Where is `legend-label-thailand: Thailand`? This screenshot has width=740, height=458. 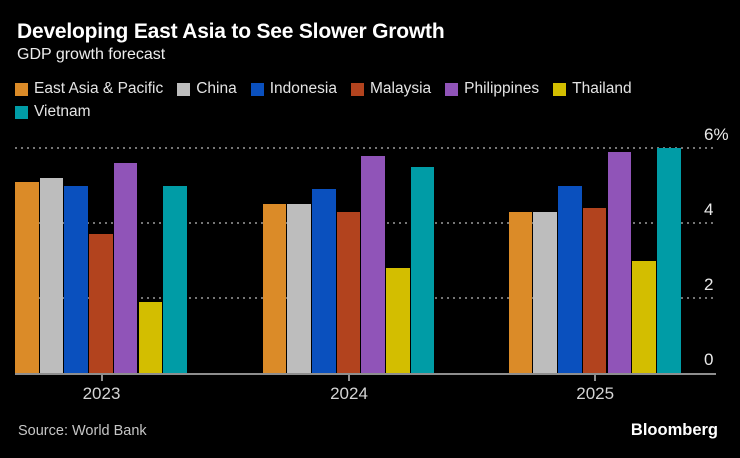 legend-label-thailand: Thailand is located at coordinates (602, 88).